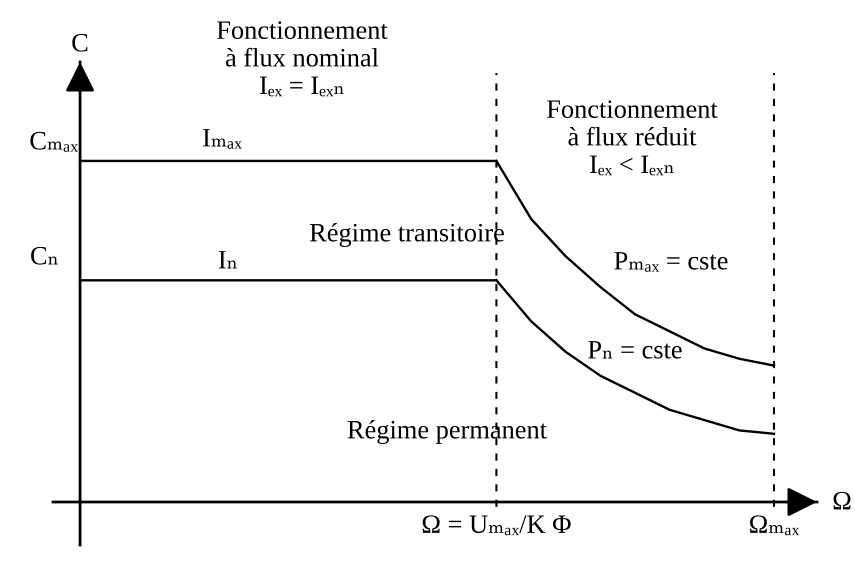 The image size is (855, 583). What do you see at coordinates (671, 262) in the screenshot?
I see `series-label: Pₘₐₓ = cste` at bounding box center [671, 262].